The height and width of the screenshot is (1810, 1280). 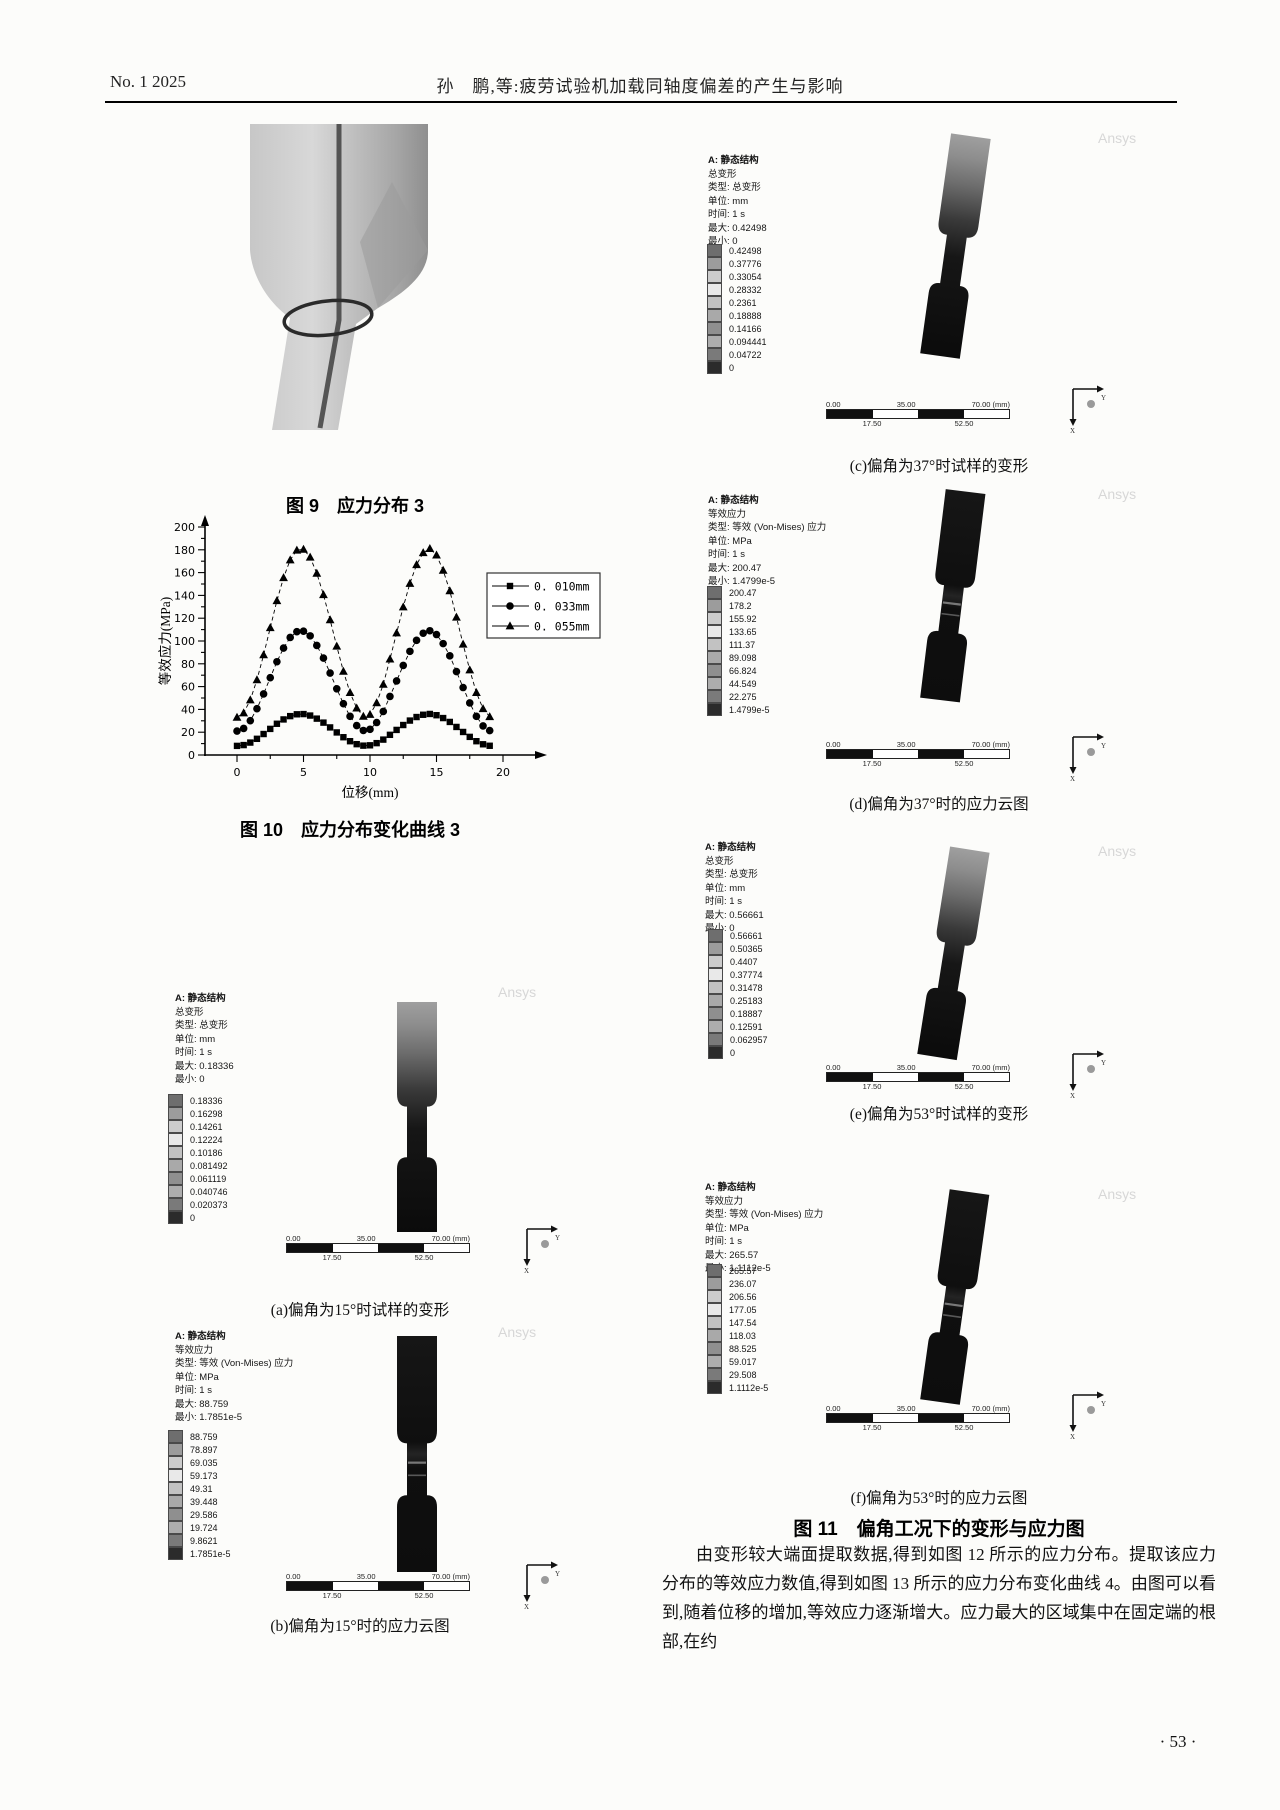 What do you see at coordinates (745, 315) in the screenshot?
I see `colorbar-value: 0.18888` at bounding box center [745, 315].